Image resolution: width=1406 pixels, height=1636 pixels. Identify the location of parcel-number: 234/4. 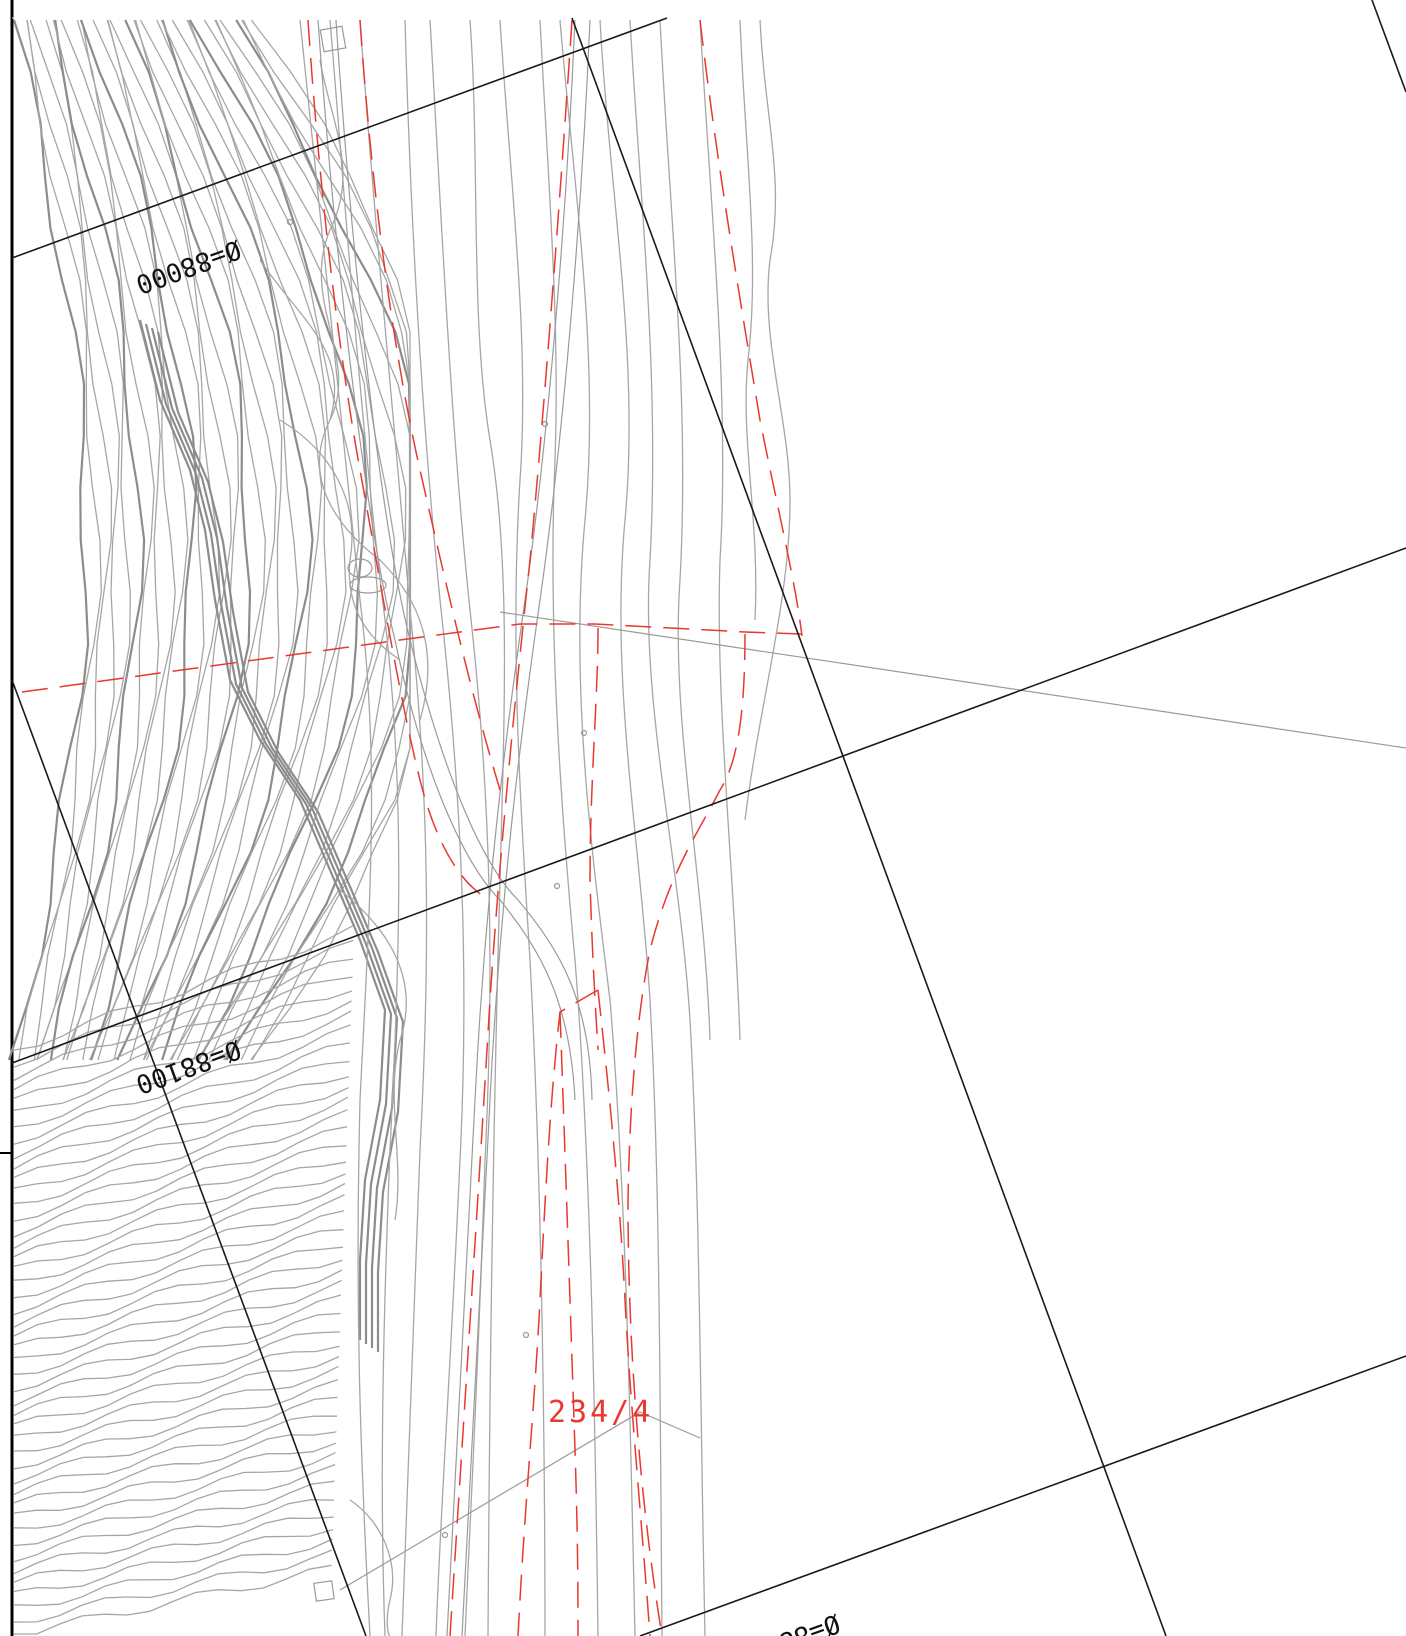
(600, 1412).